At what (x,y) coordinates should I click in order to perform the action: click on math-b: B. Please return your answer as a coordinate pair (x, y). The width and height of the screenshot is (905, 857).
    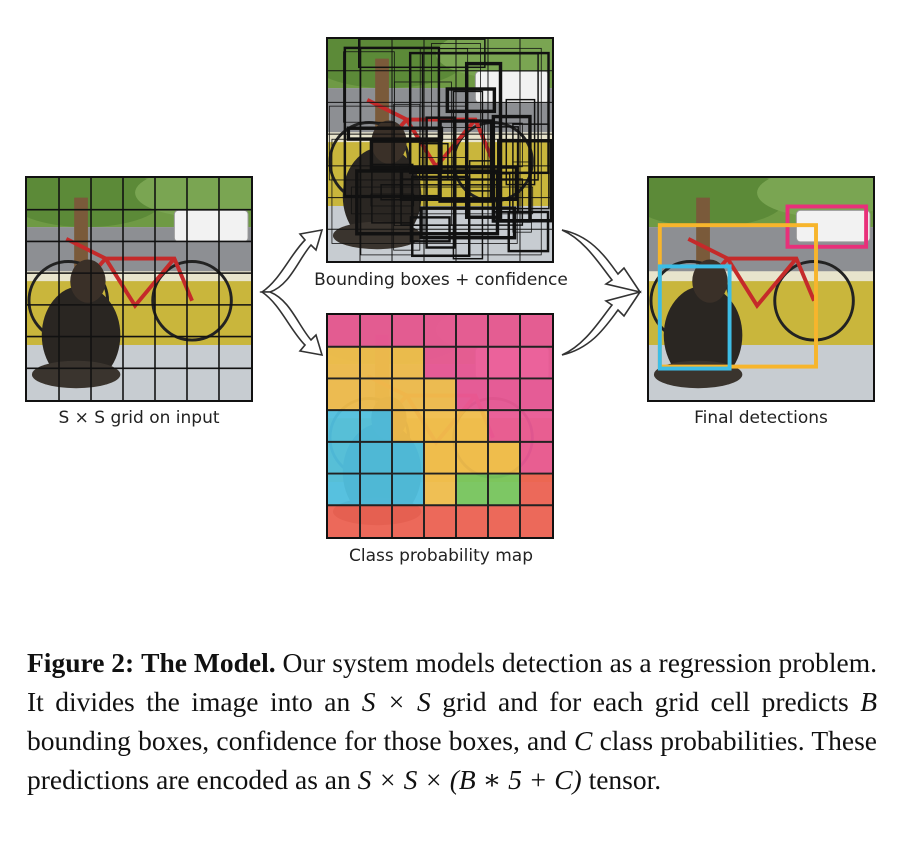
    Looking at the image, I should click on (868, 701).